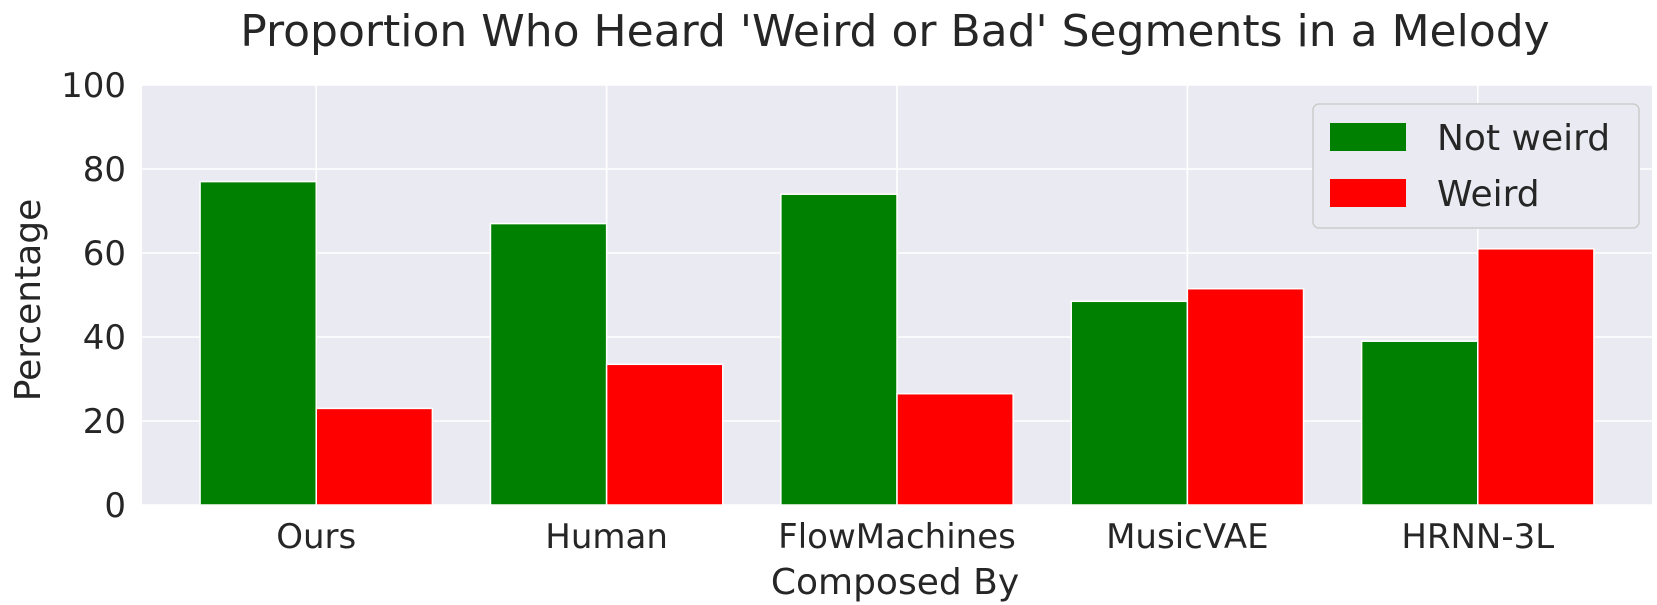 The image size is (1657, 605). I want to click on legend-swatch-not-weird, so click(1368, 137).